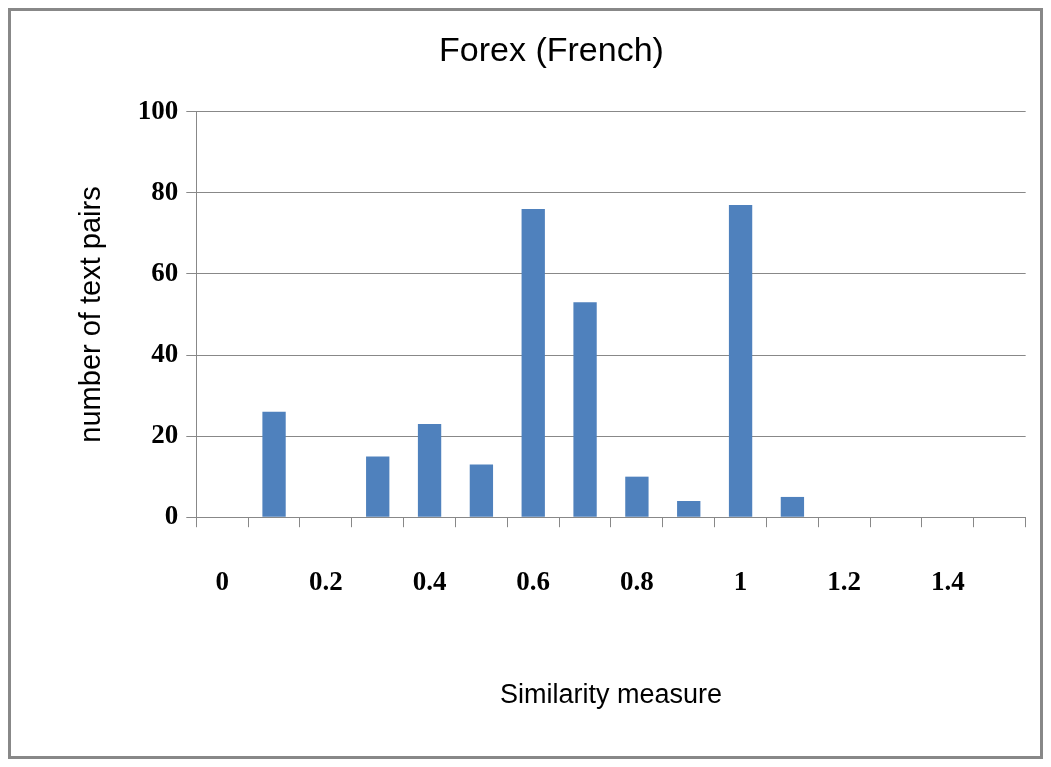  I want to click on x-tick-label: 0.6, so click(533, 581).